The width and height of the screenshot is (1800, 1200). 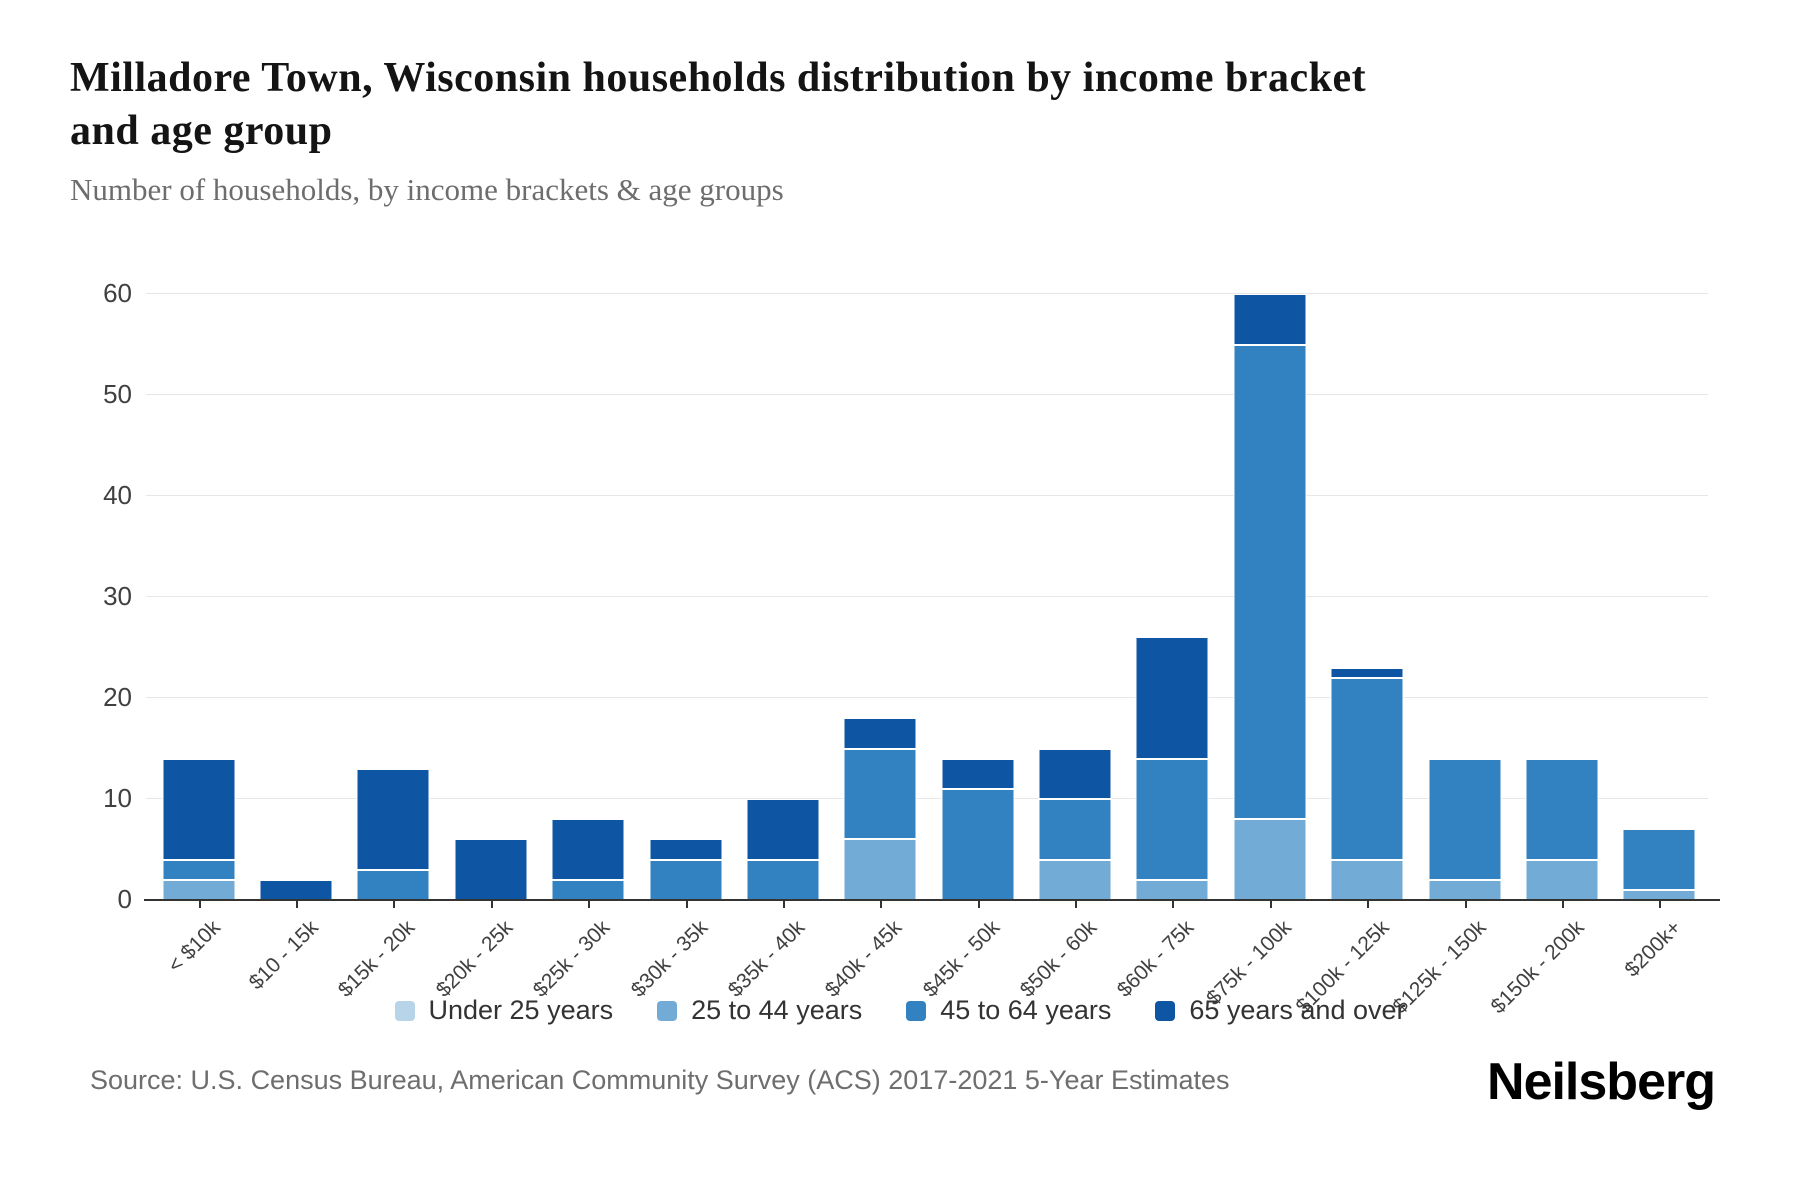 I want to click on x-axis-label: $200k+, so click(x=1653, y=949).